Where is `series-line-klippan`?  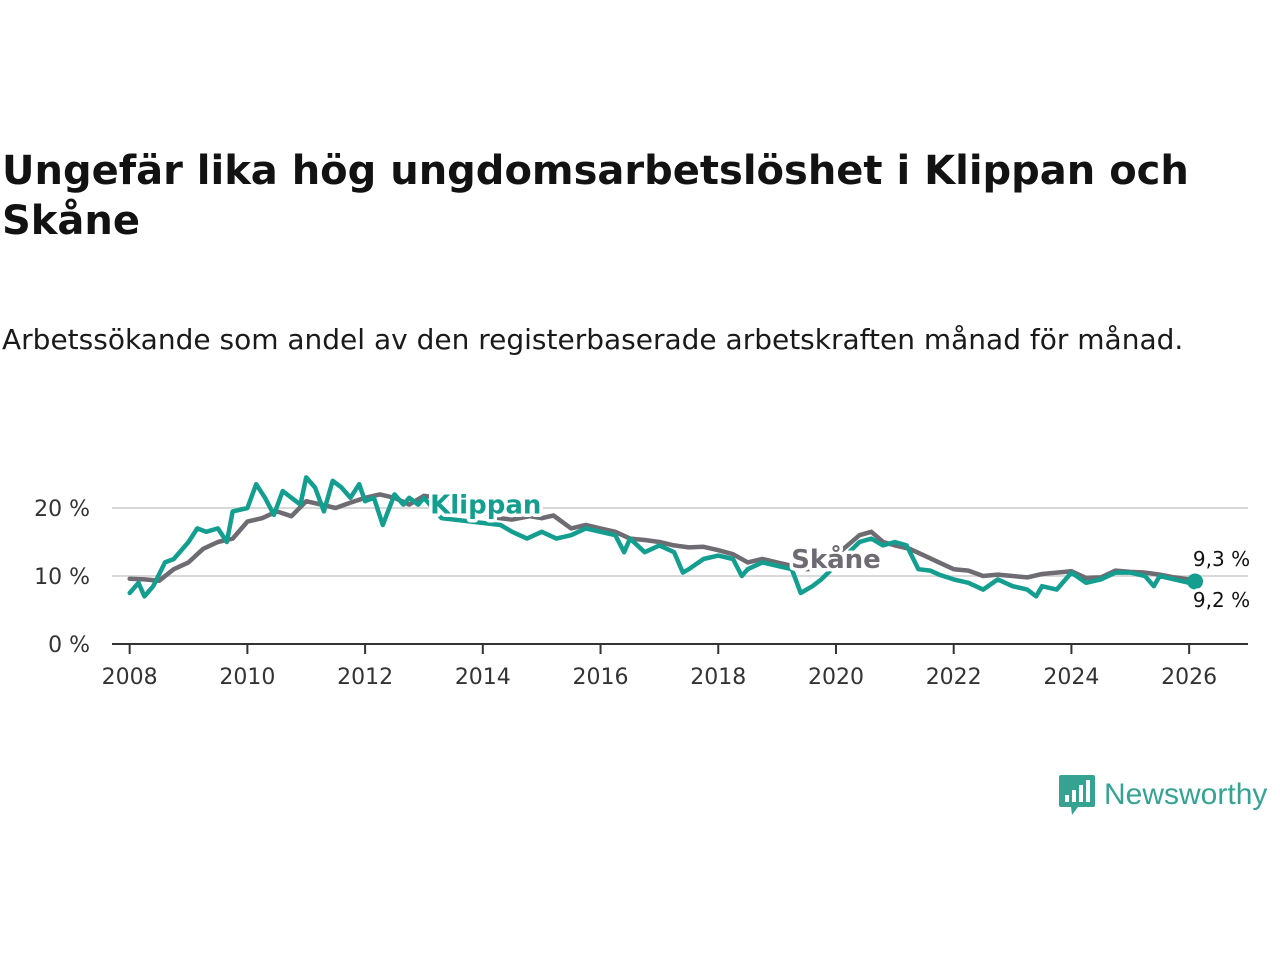 series-line-klippan is located at coordinates (662, 537).